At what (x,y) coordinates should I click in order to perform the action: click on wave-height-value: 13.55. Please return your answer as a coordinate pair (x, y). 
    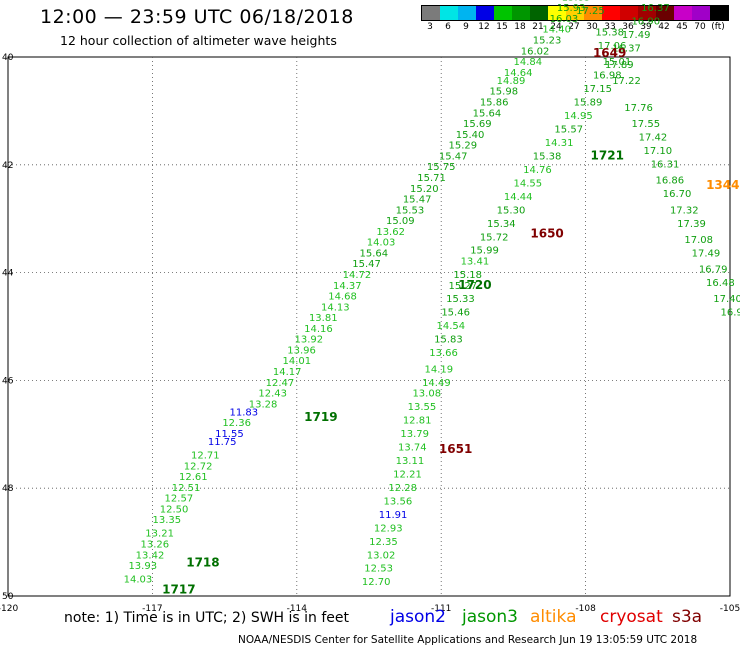
    Looking at the image, I should click on (422, 407).